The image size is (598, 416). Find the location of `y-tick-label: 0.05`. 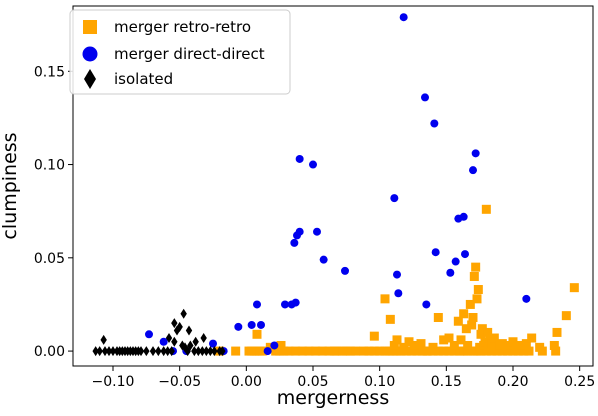

y-tick-label: 0.05 is located at coordinates (49, 259).